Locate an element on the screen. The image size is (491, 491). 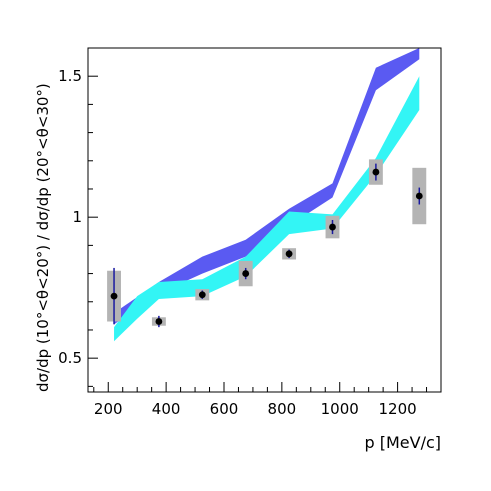
x-tick-label: 800 is located at coordinates (282, 409).